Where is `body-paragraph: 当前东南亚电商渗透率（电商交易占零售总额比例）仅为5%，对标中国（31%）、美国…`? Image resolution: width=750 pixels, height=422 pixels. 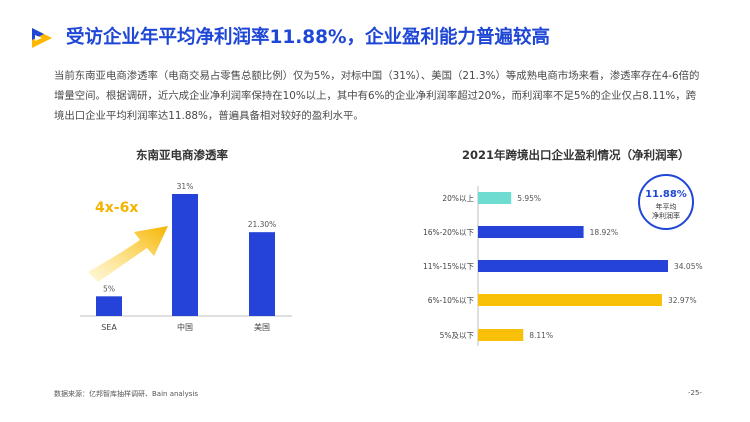 body-paragraph: 当前东南亚电商渗透率（电商交易占零售总额比例）仅为5%，对标中国（31%）、美国… is located at coordinates (377, 96).